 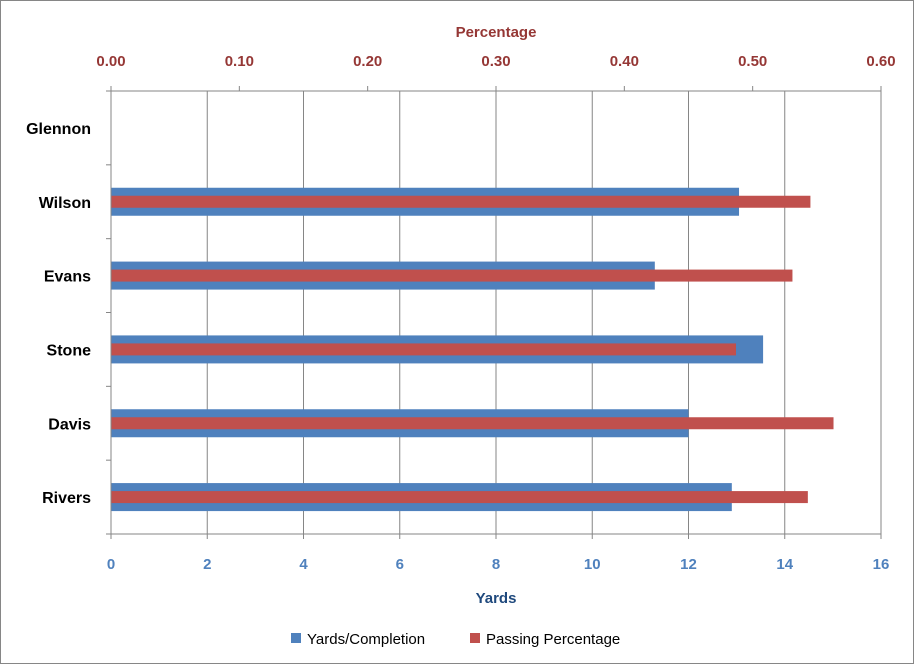 What do you see at coordinates (475, 638) in the screenshot?
I see `legend-swatch-passing-percentage` at bounding box center [475, 638].